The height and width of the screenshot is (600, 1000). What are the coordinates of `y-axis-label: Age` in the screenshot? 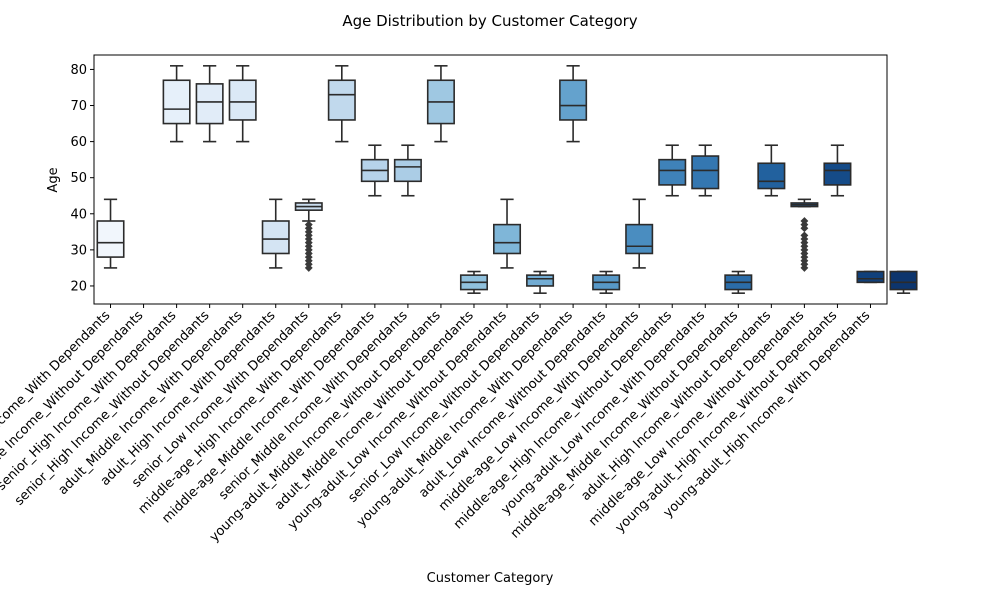 It's located at (53, 179).